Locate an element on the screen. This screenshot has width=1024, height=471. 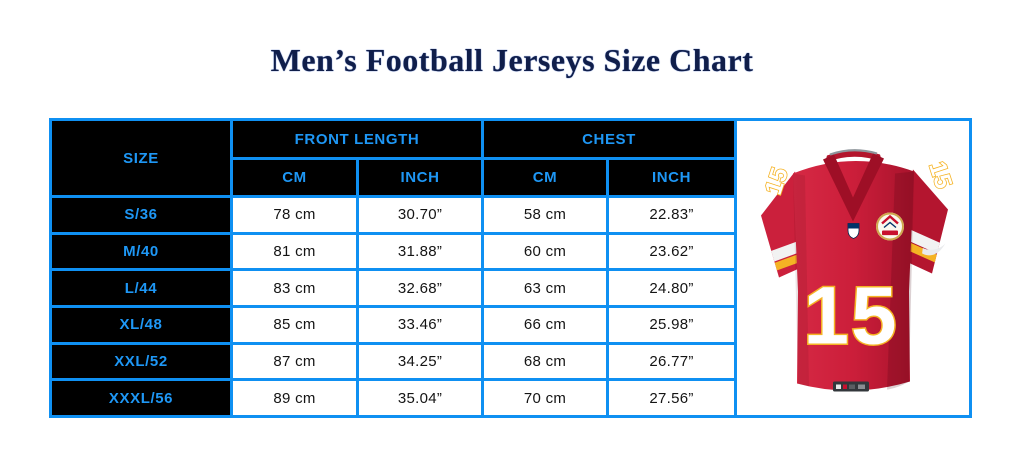
front-length-inch-value: 31.88” is located at coordinates (420, 251).